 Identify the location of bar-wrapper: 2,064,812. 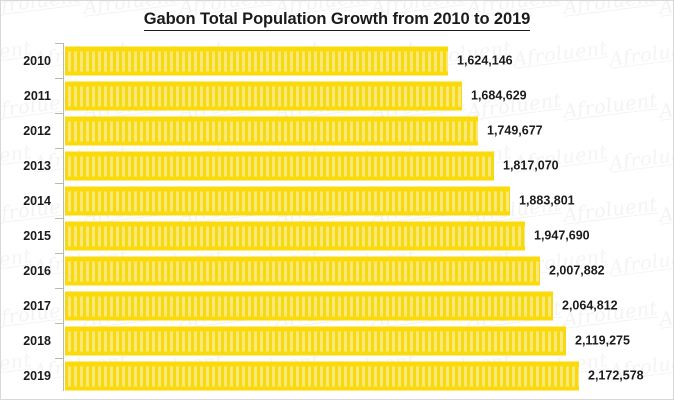
(341, 305).